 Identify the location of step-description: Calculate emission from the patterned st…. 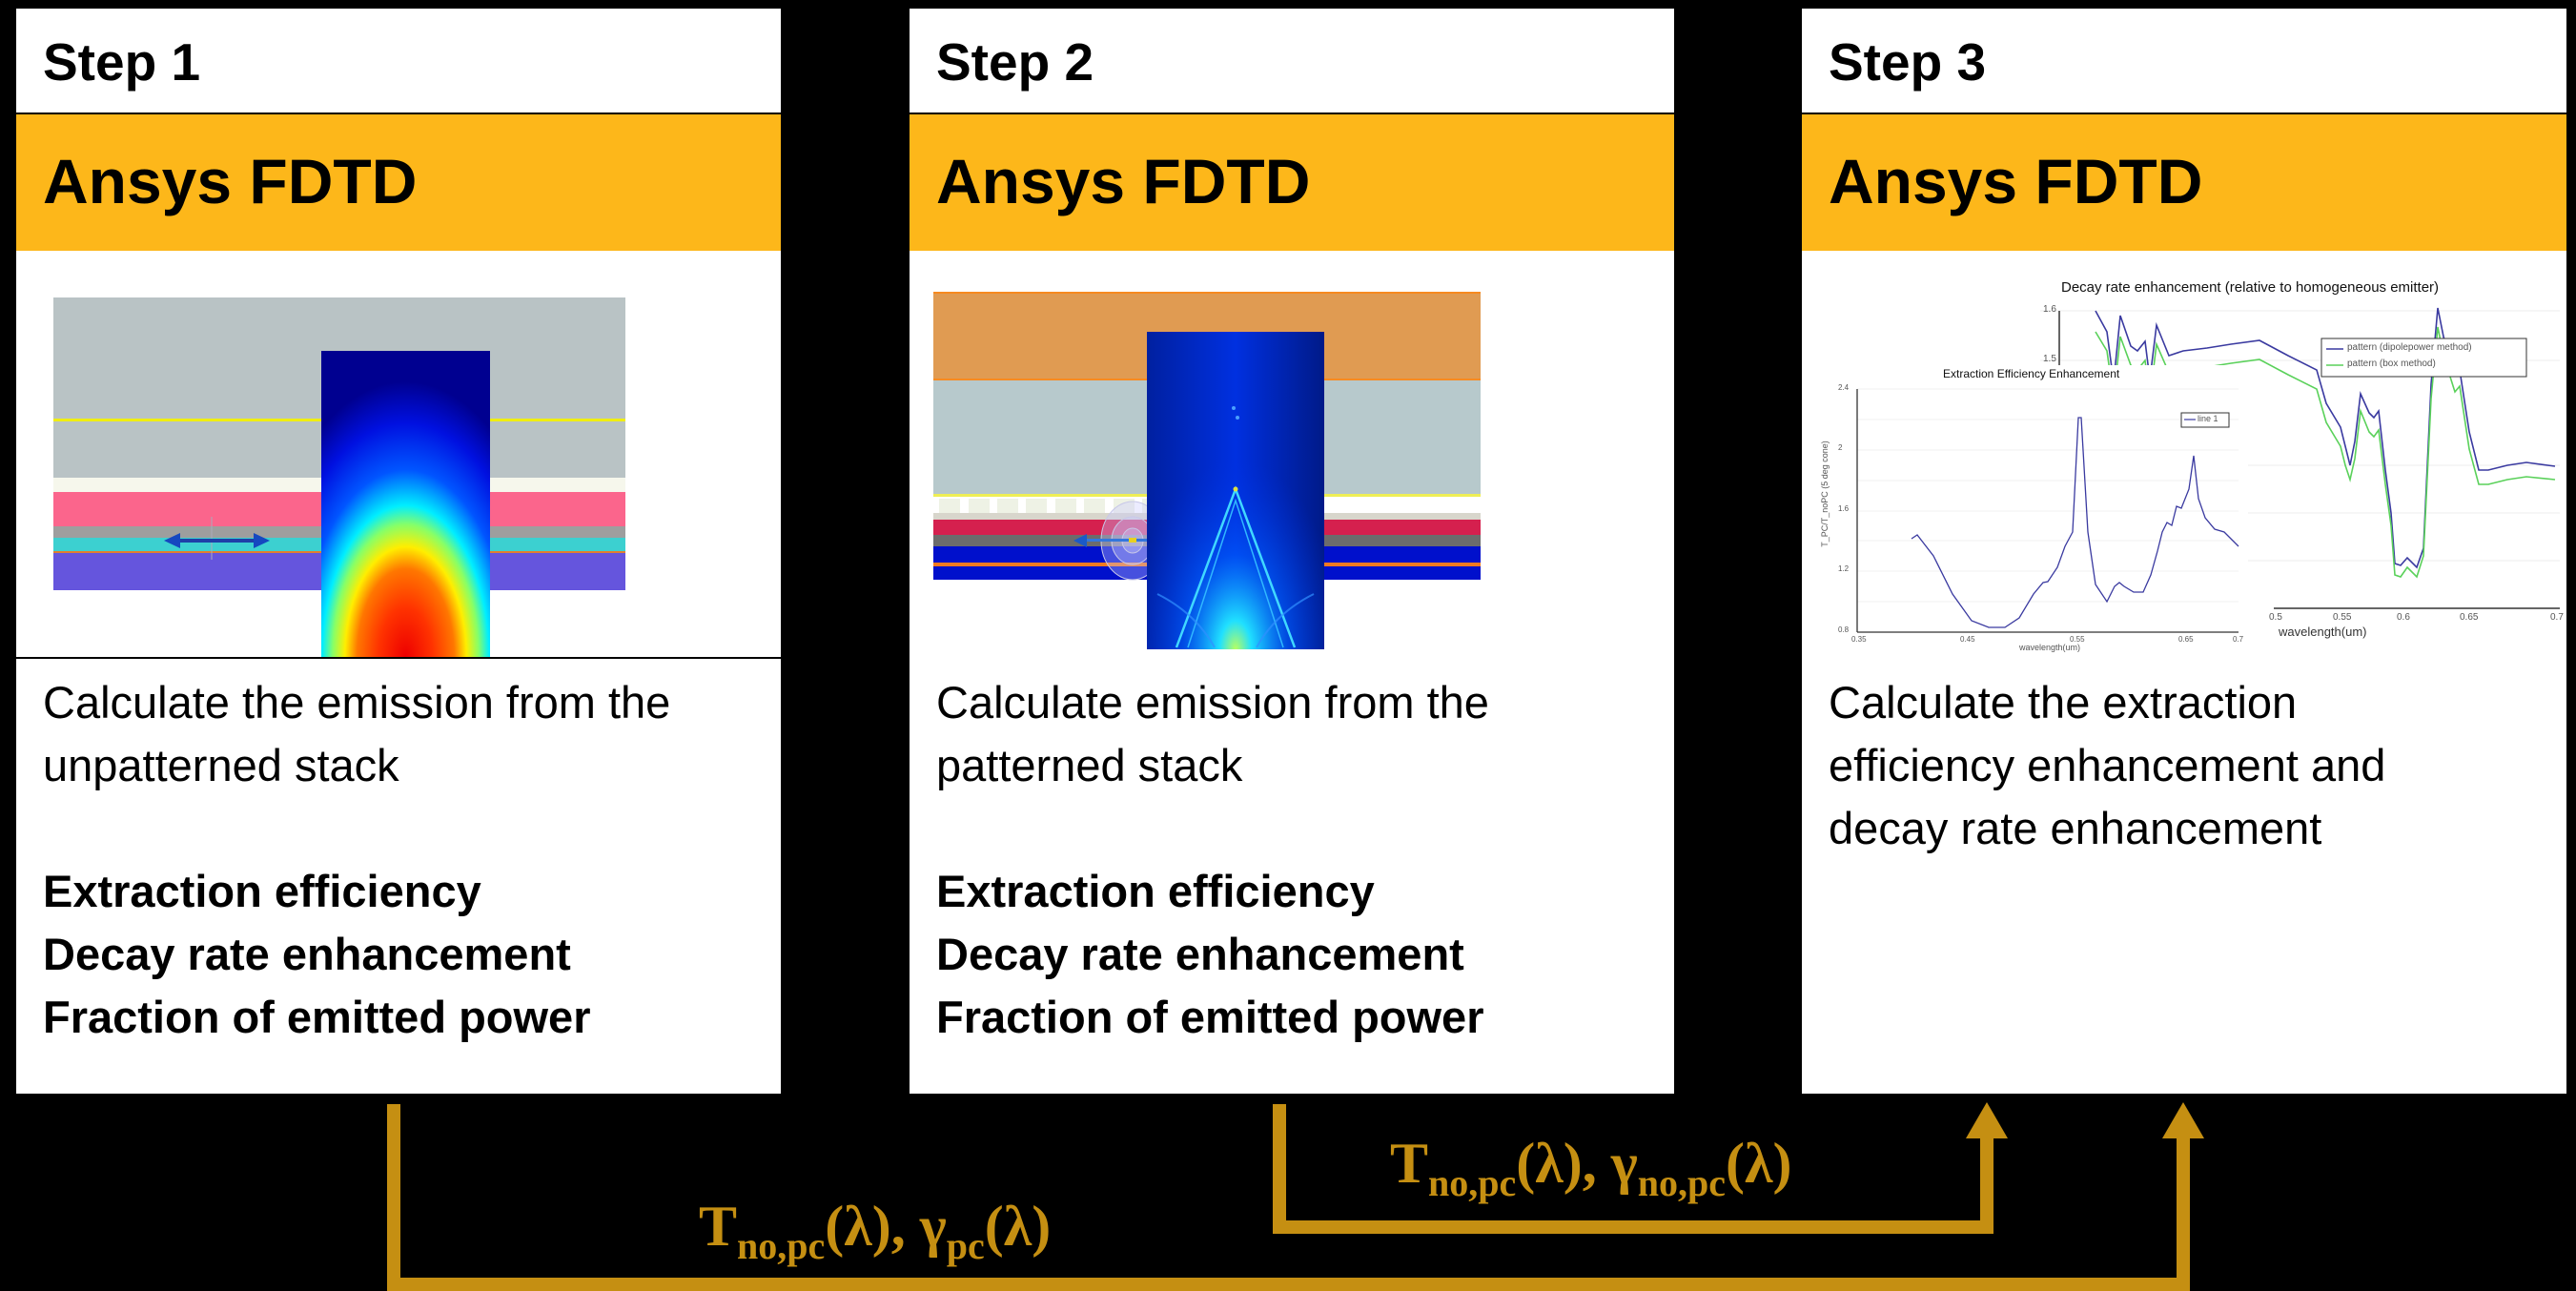
(1212, 733).